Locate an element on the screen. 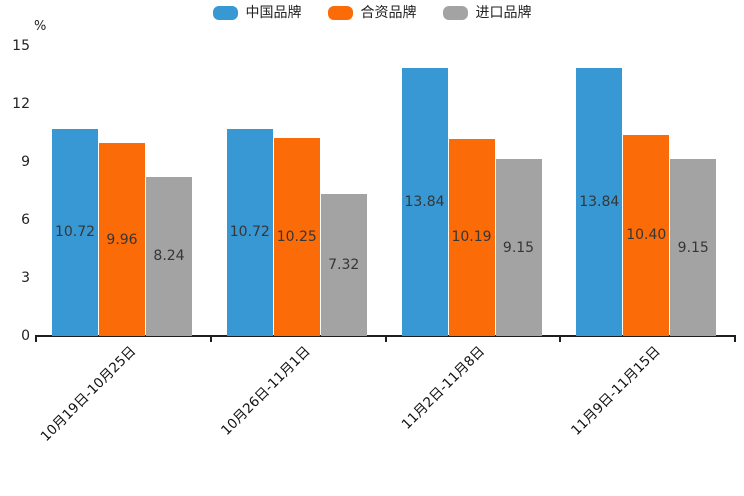  bar-value-label: 8.24 is located at coordinates (169, 256).